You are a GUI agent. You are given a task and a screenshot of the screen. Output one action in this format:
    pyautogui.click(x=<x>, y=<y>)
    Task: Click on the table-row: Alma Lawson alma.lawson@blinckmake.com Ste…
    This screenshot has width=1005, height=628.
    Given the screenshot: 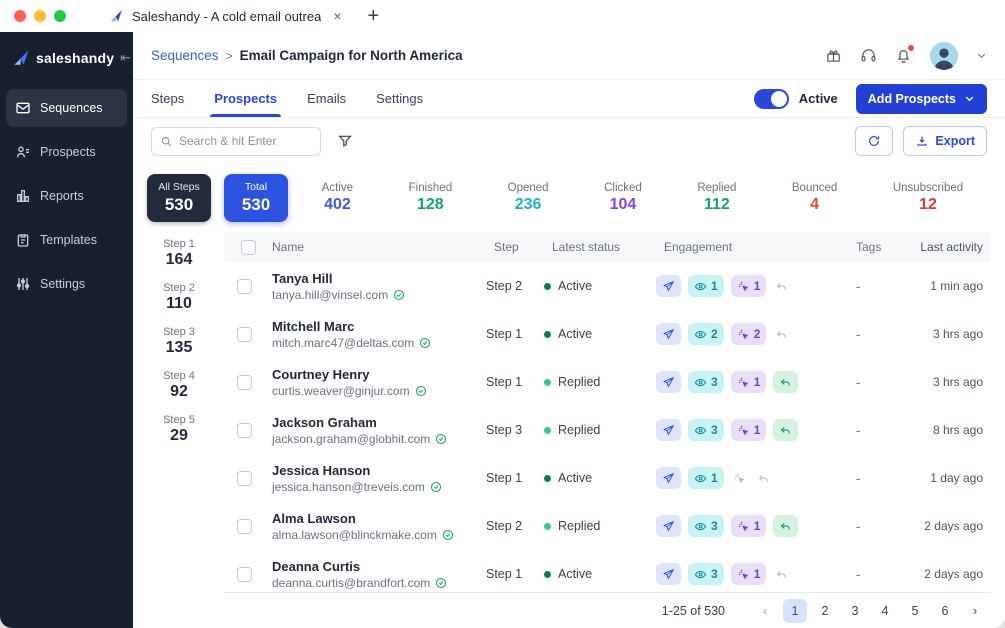 What is the action you would take?
    pyautogui.click(x=607, y=526)
    